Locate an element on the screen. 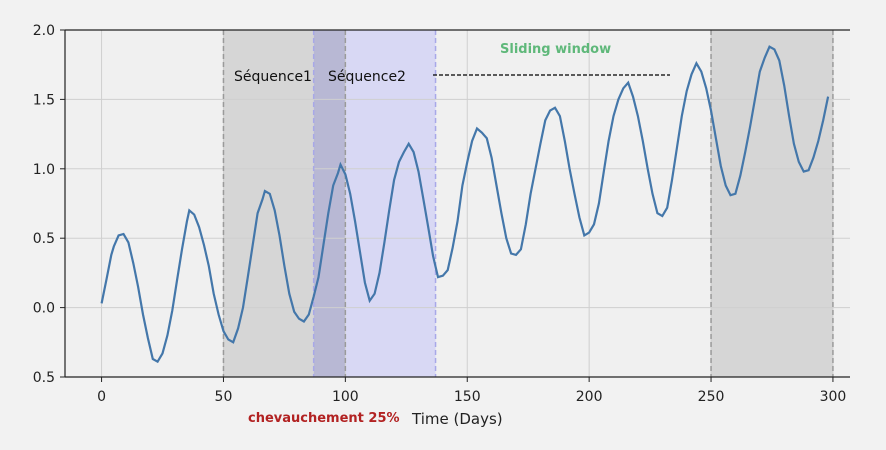 The width and height of the screenshot is (886, 450). y-tick-label-4: 0.0 is located at coordinates (44, 309).